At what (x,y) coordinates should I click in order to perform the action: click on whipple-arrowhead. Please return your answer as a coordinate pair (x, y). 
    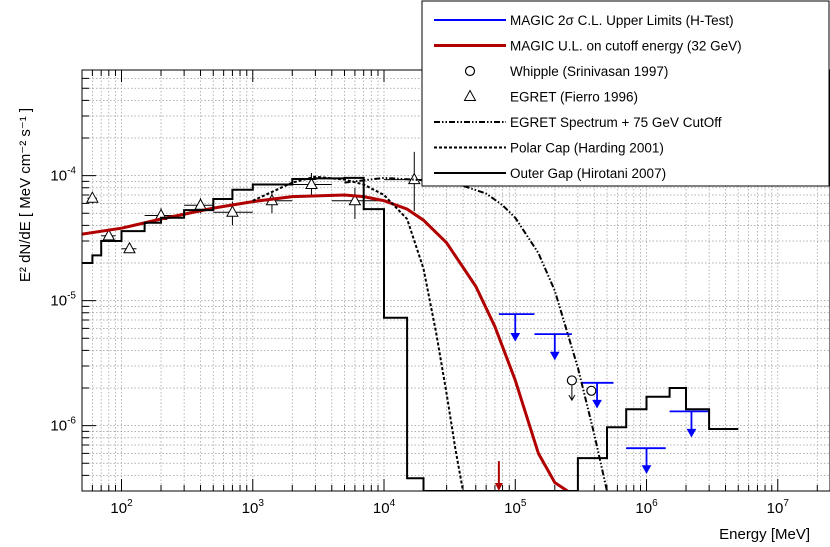
    Looking at the image, I should click on (572, 398).